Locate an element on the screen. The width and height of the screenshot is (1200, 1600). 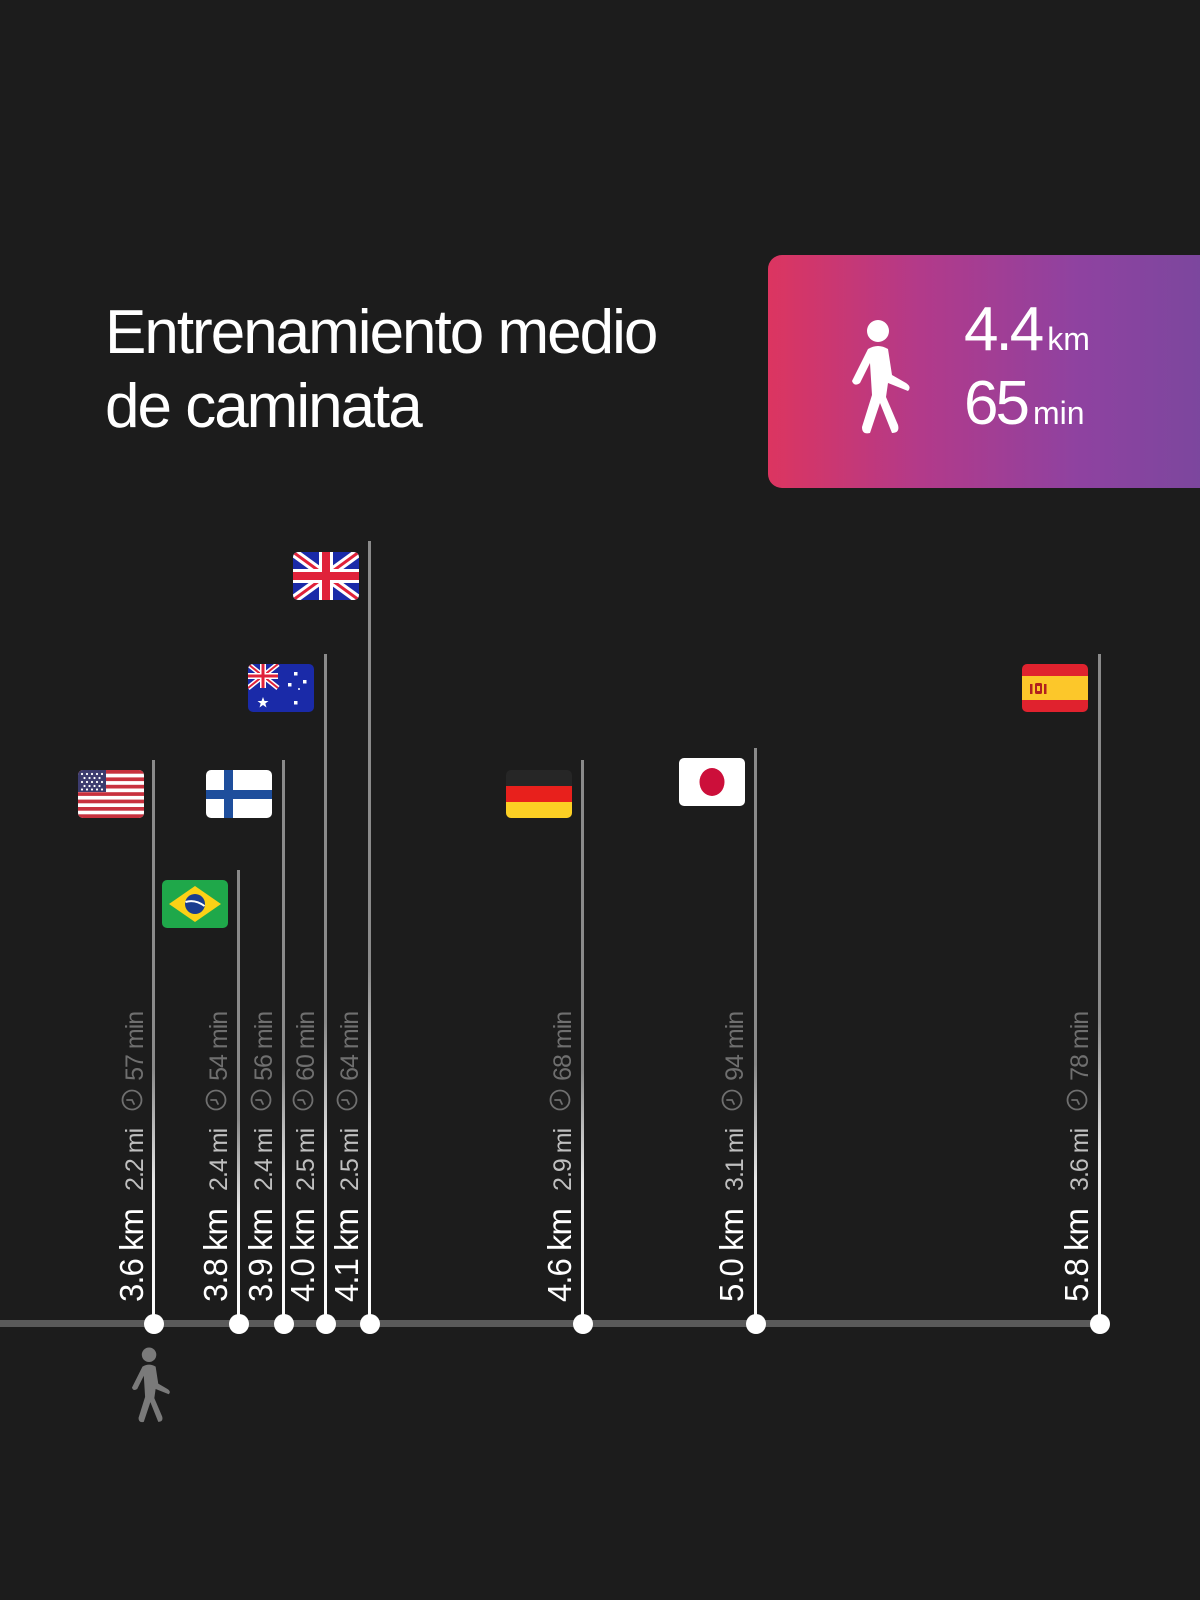
stem-br is located at coordinates (238, 1096).